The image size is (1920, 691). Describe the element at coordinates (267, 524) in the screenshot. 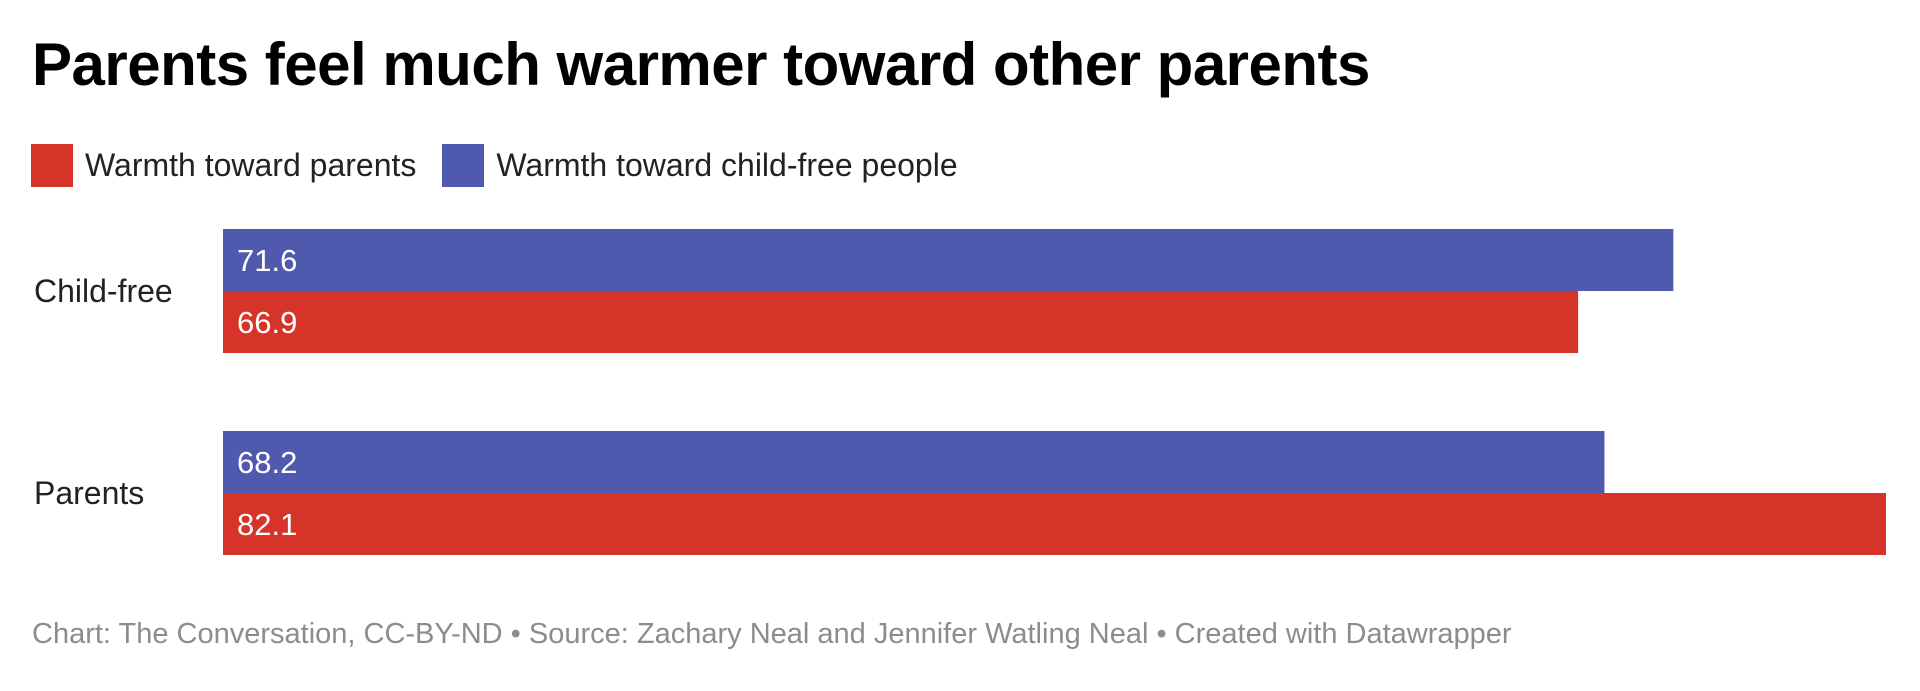

I see `data-label: 82.1` at that location.